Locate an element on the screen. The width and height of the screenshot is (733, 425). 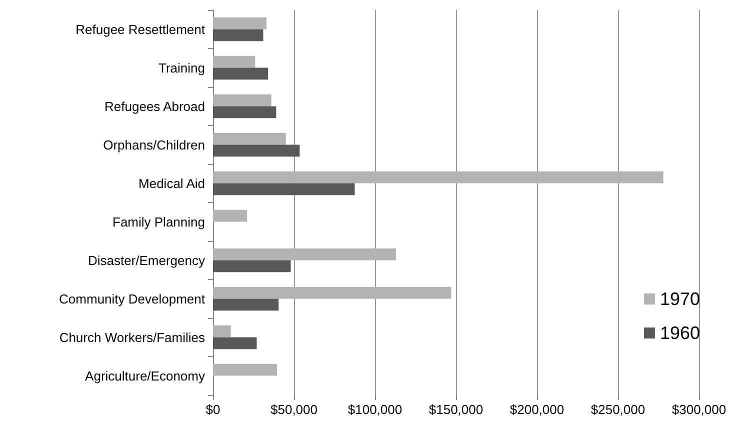
y-tick-label: Disaster/Emergency is located at coordinates (147, 260).